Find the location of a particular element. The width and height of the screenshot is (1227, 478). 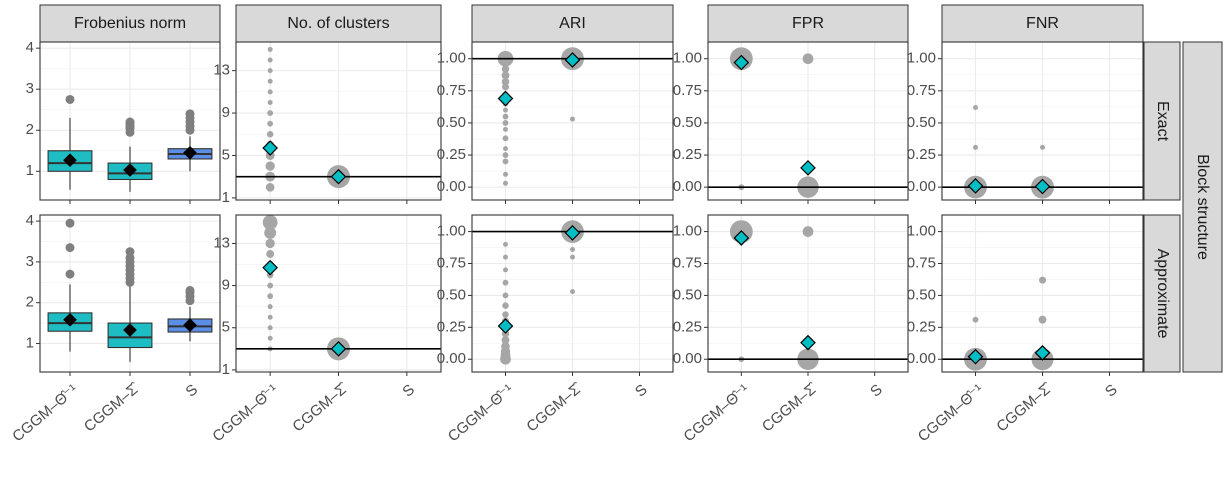

column-strip: No. of clusters is located at coordinates (338, 23).